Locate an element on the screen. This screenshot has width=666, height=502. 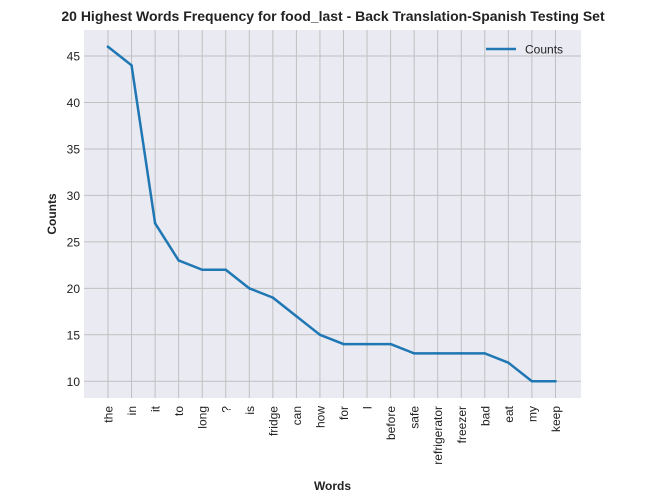
y-tick-label: 20 is located at coordinates (74, 289).